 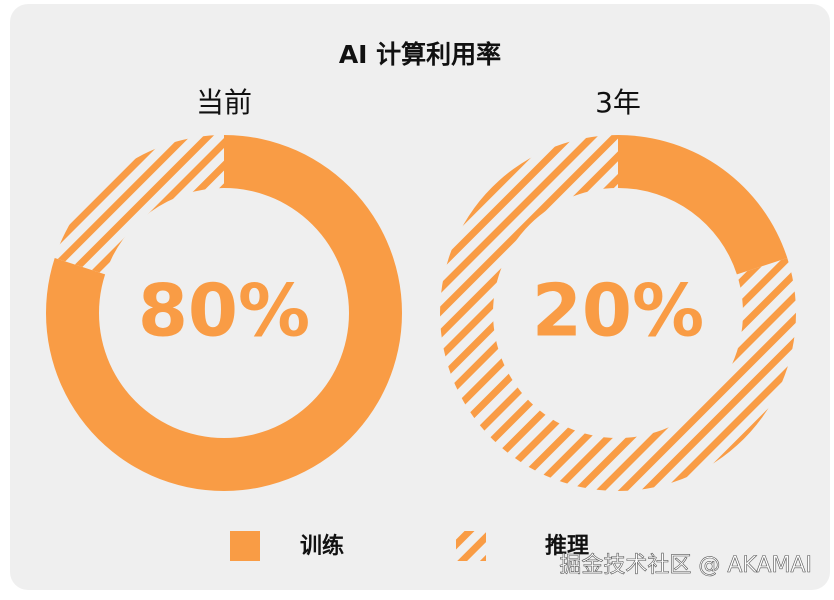 I want to click on watermark: 掘金技术社区 @ AKAMAI, so click(x=685, y=565).